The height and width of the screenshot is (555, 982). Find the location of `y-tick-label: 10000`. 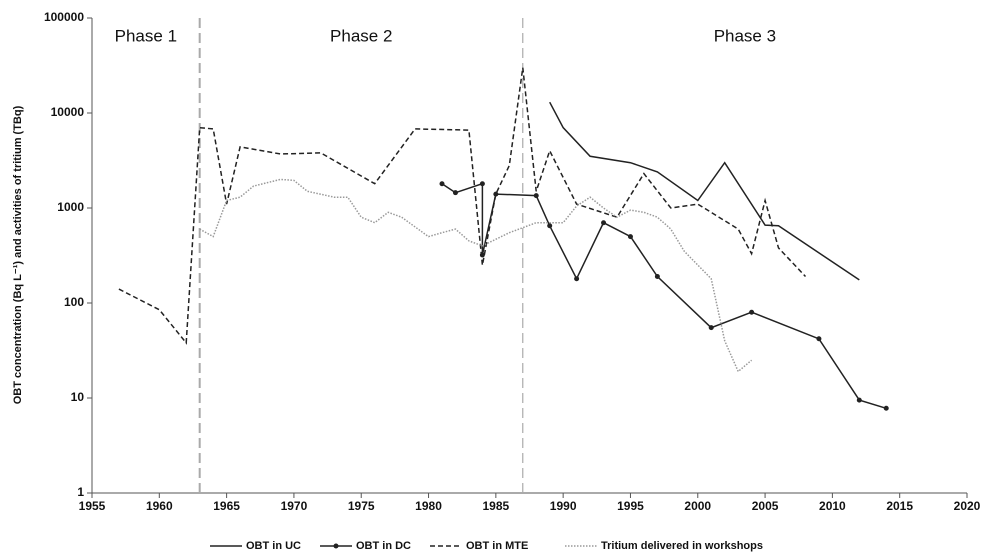

y-tick-label: 10000 is located at coordinates (68, 112).